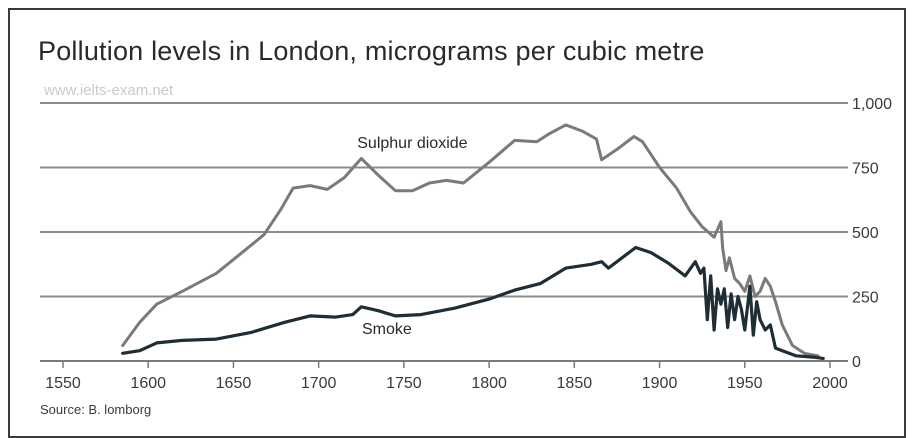 This screenshot has height=438, width=916. I want to click on y-tick-label: 1,000, so click(872, 104).